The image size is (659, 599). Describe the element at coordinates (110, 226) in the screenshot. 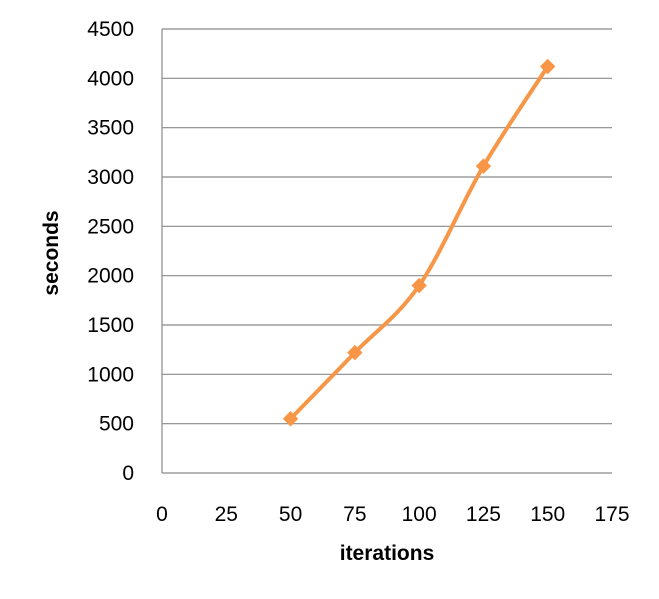

I see `y-tick-label-2500: 2500` at that location.